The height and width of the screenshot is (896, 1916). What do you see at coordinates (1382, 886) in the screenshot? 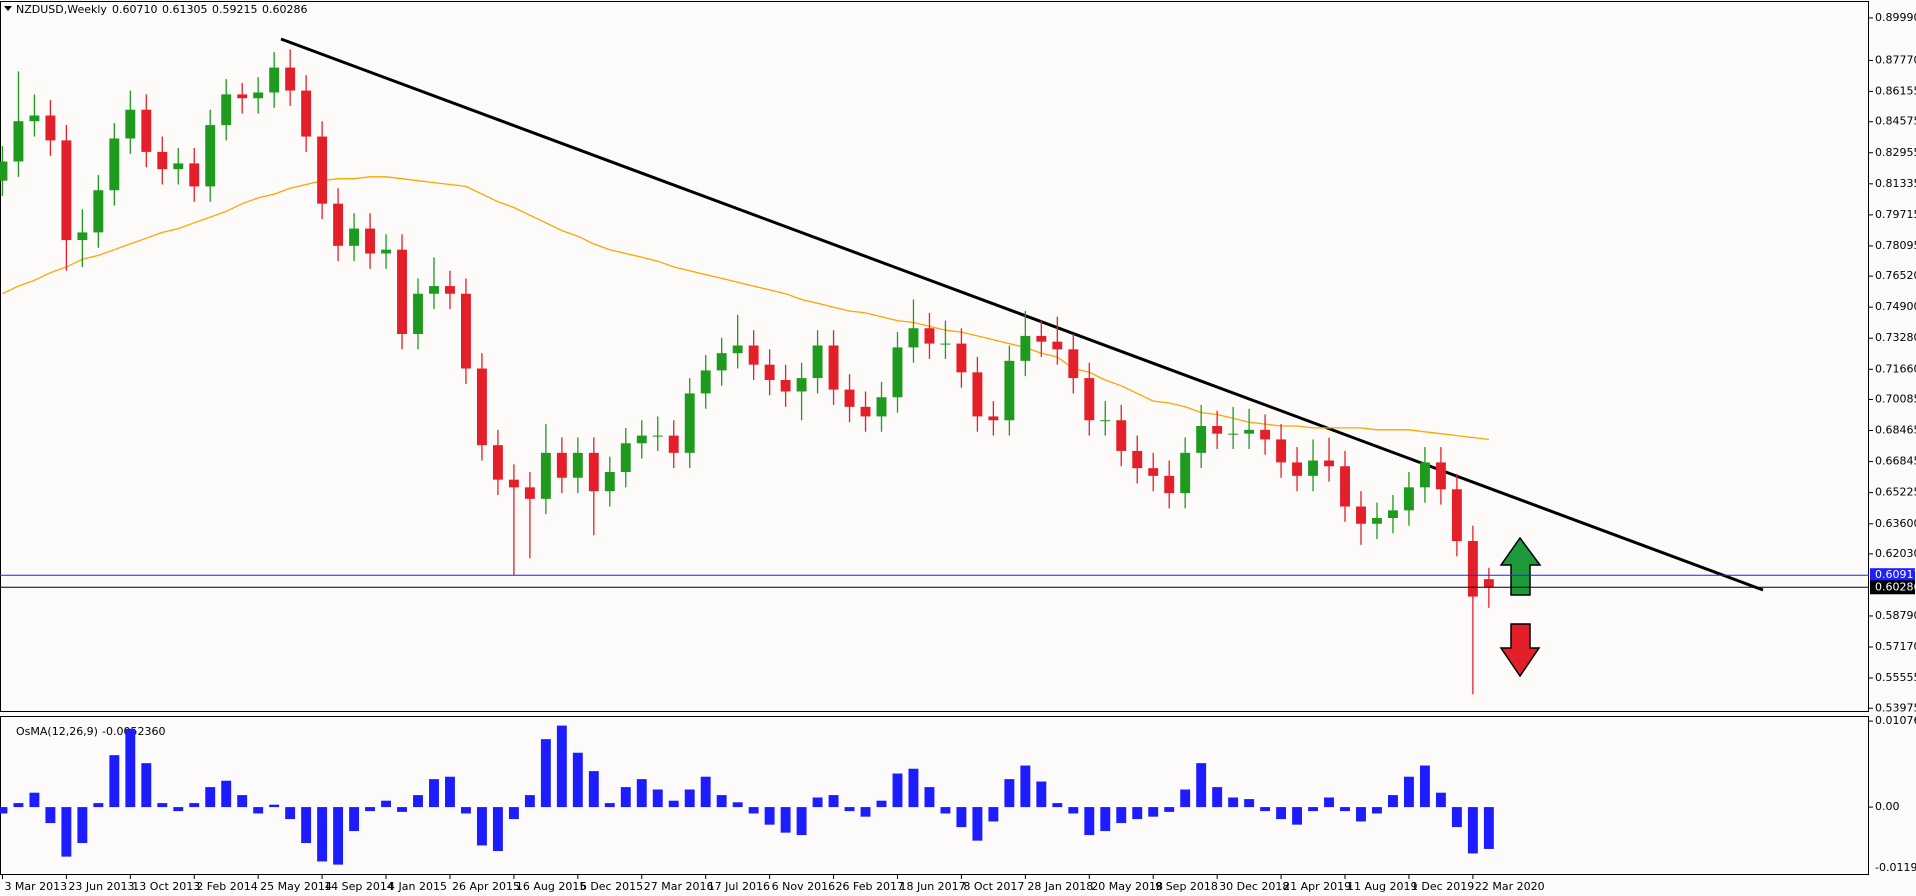
I see `x-tick-label: 11 Aug 2019` at bounding box center [1382, 886].